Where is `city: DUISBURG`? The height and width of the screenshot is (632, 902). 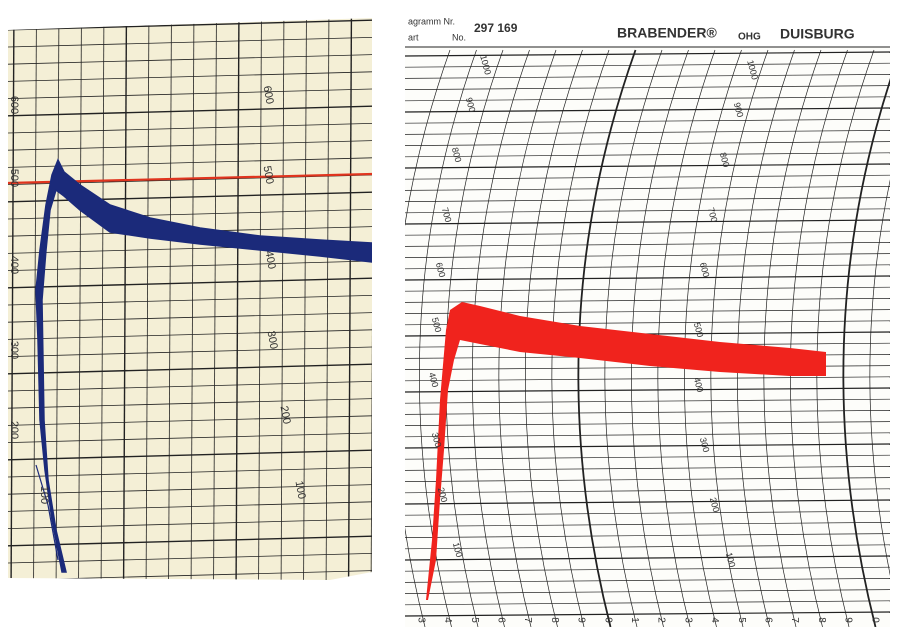
city: DUISBURG is located at coordinates (817, 34).